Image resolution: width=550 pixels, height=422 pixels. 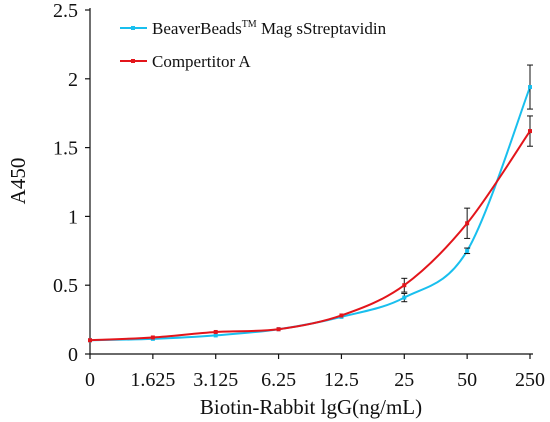 I want to click on y-ticks: 0 0.5 1 1.5 2 2.5, so click(x=71, y=183).